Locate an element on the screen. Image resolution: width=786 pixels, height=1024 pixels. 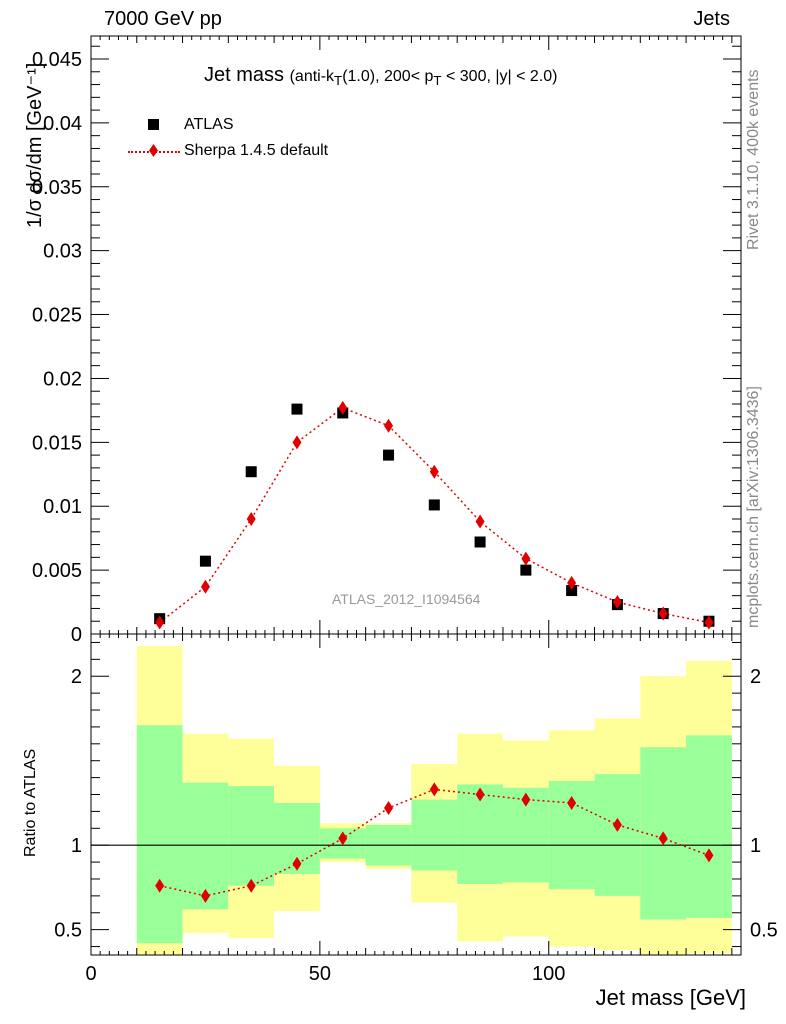
legend: ATLAS Sherpa 1.4.5 default is located at coordinates (228, 138).